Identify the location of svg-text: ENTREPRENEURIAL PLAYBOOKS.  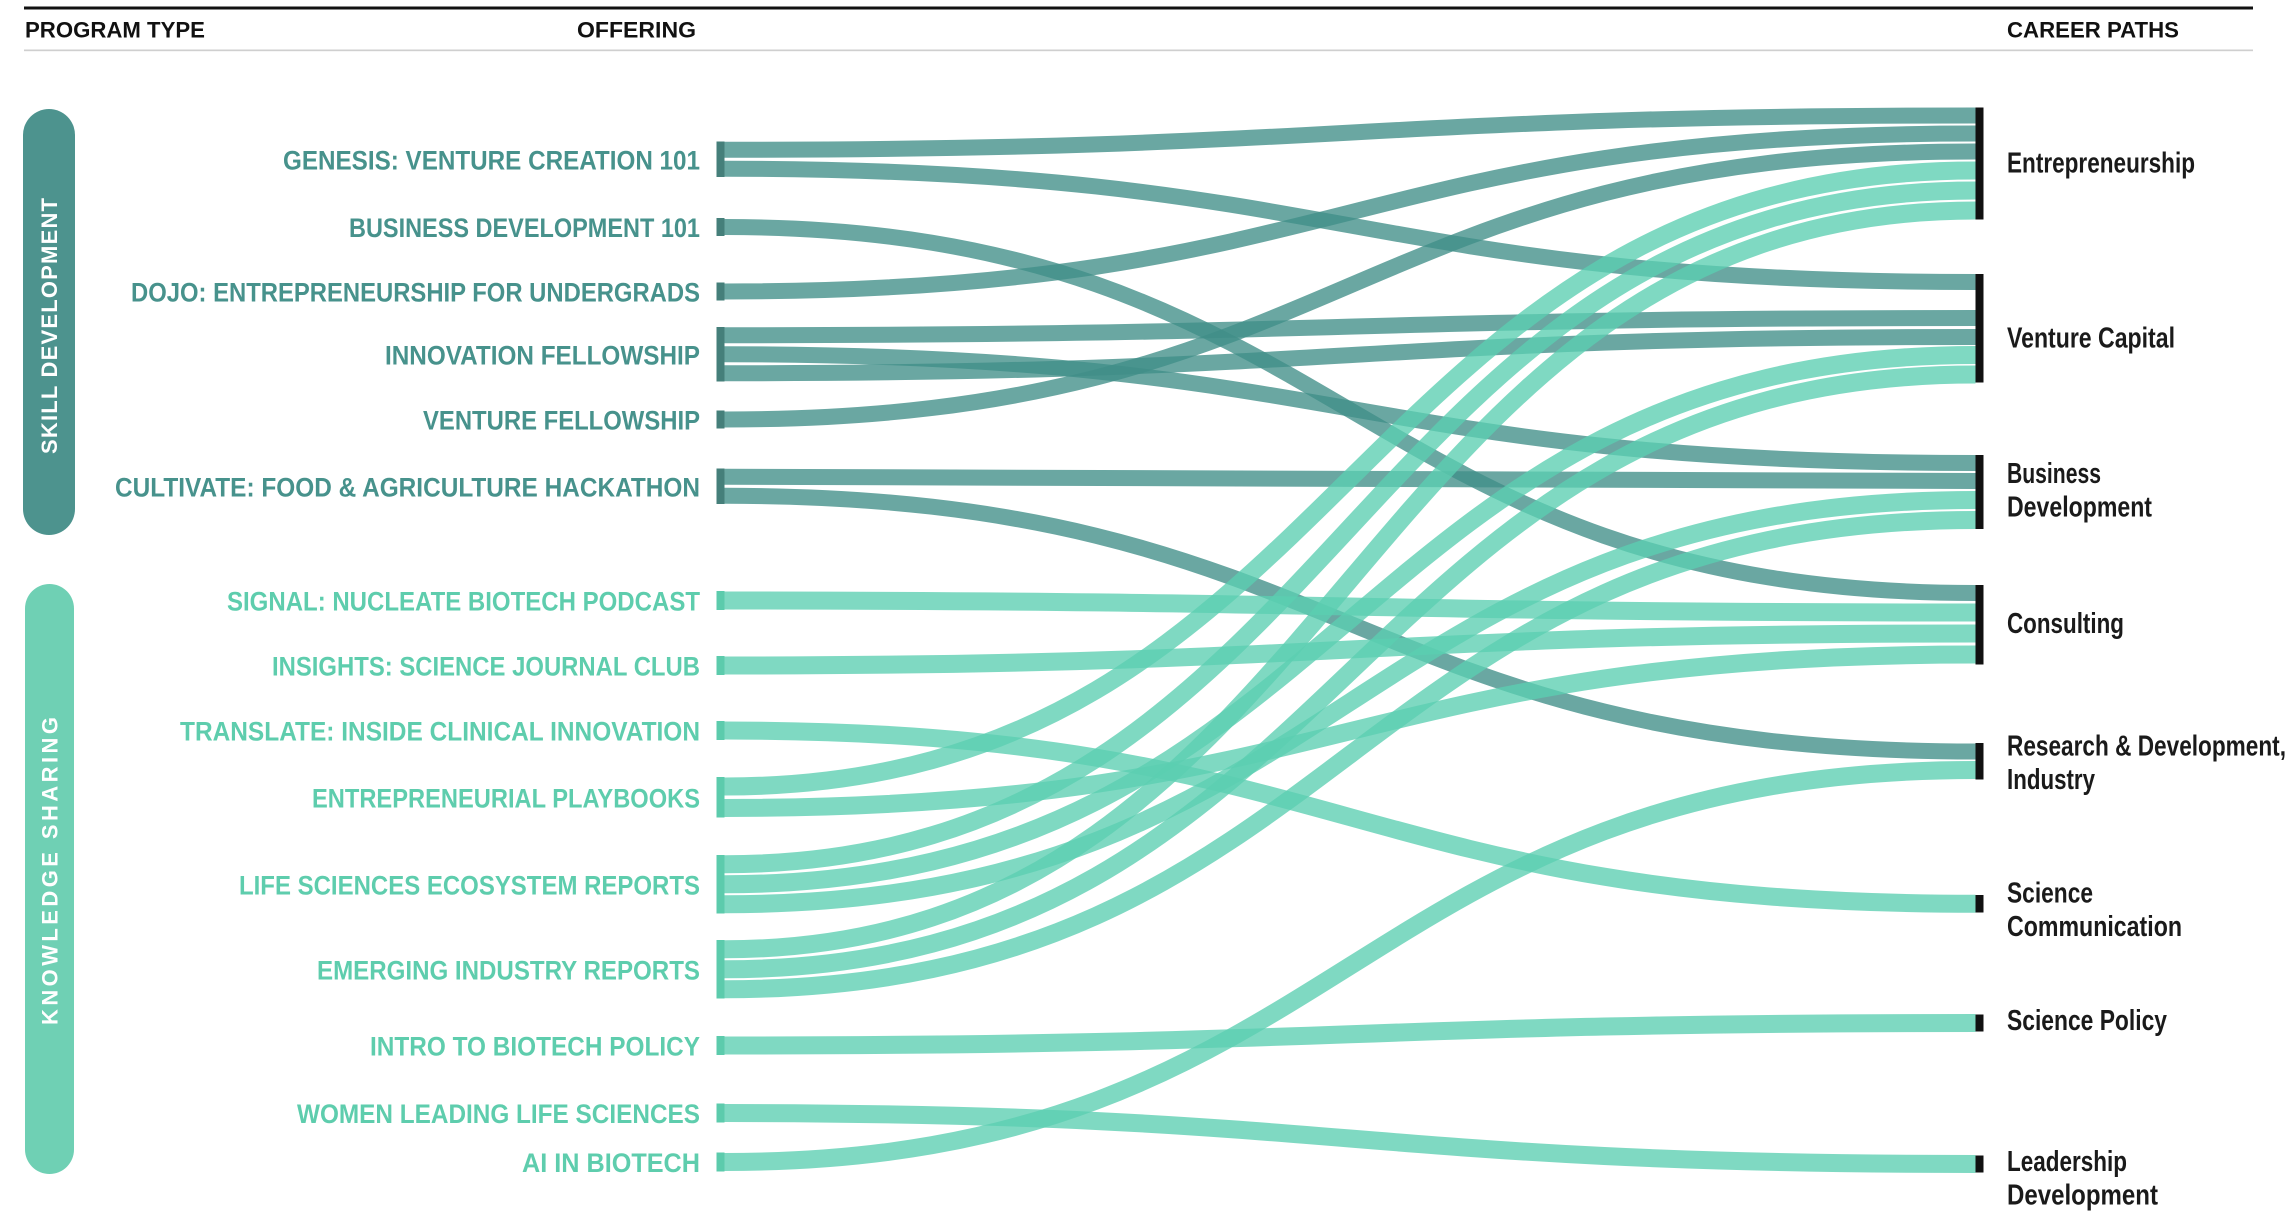
(506, 799).